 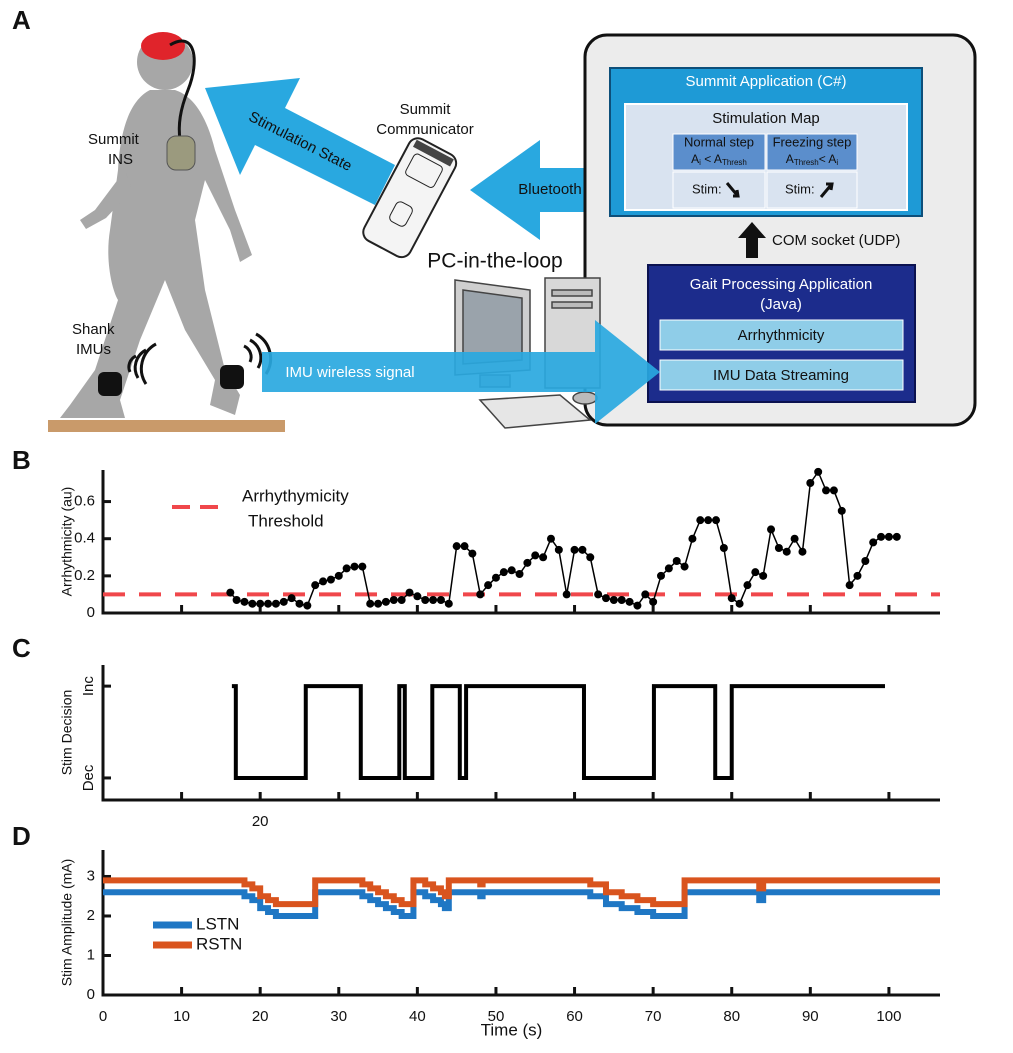 I want to click on label: Shank, so click(x=93, y=329).